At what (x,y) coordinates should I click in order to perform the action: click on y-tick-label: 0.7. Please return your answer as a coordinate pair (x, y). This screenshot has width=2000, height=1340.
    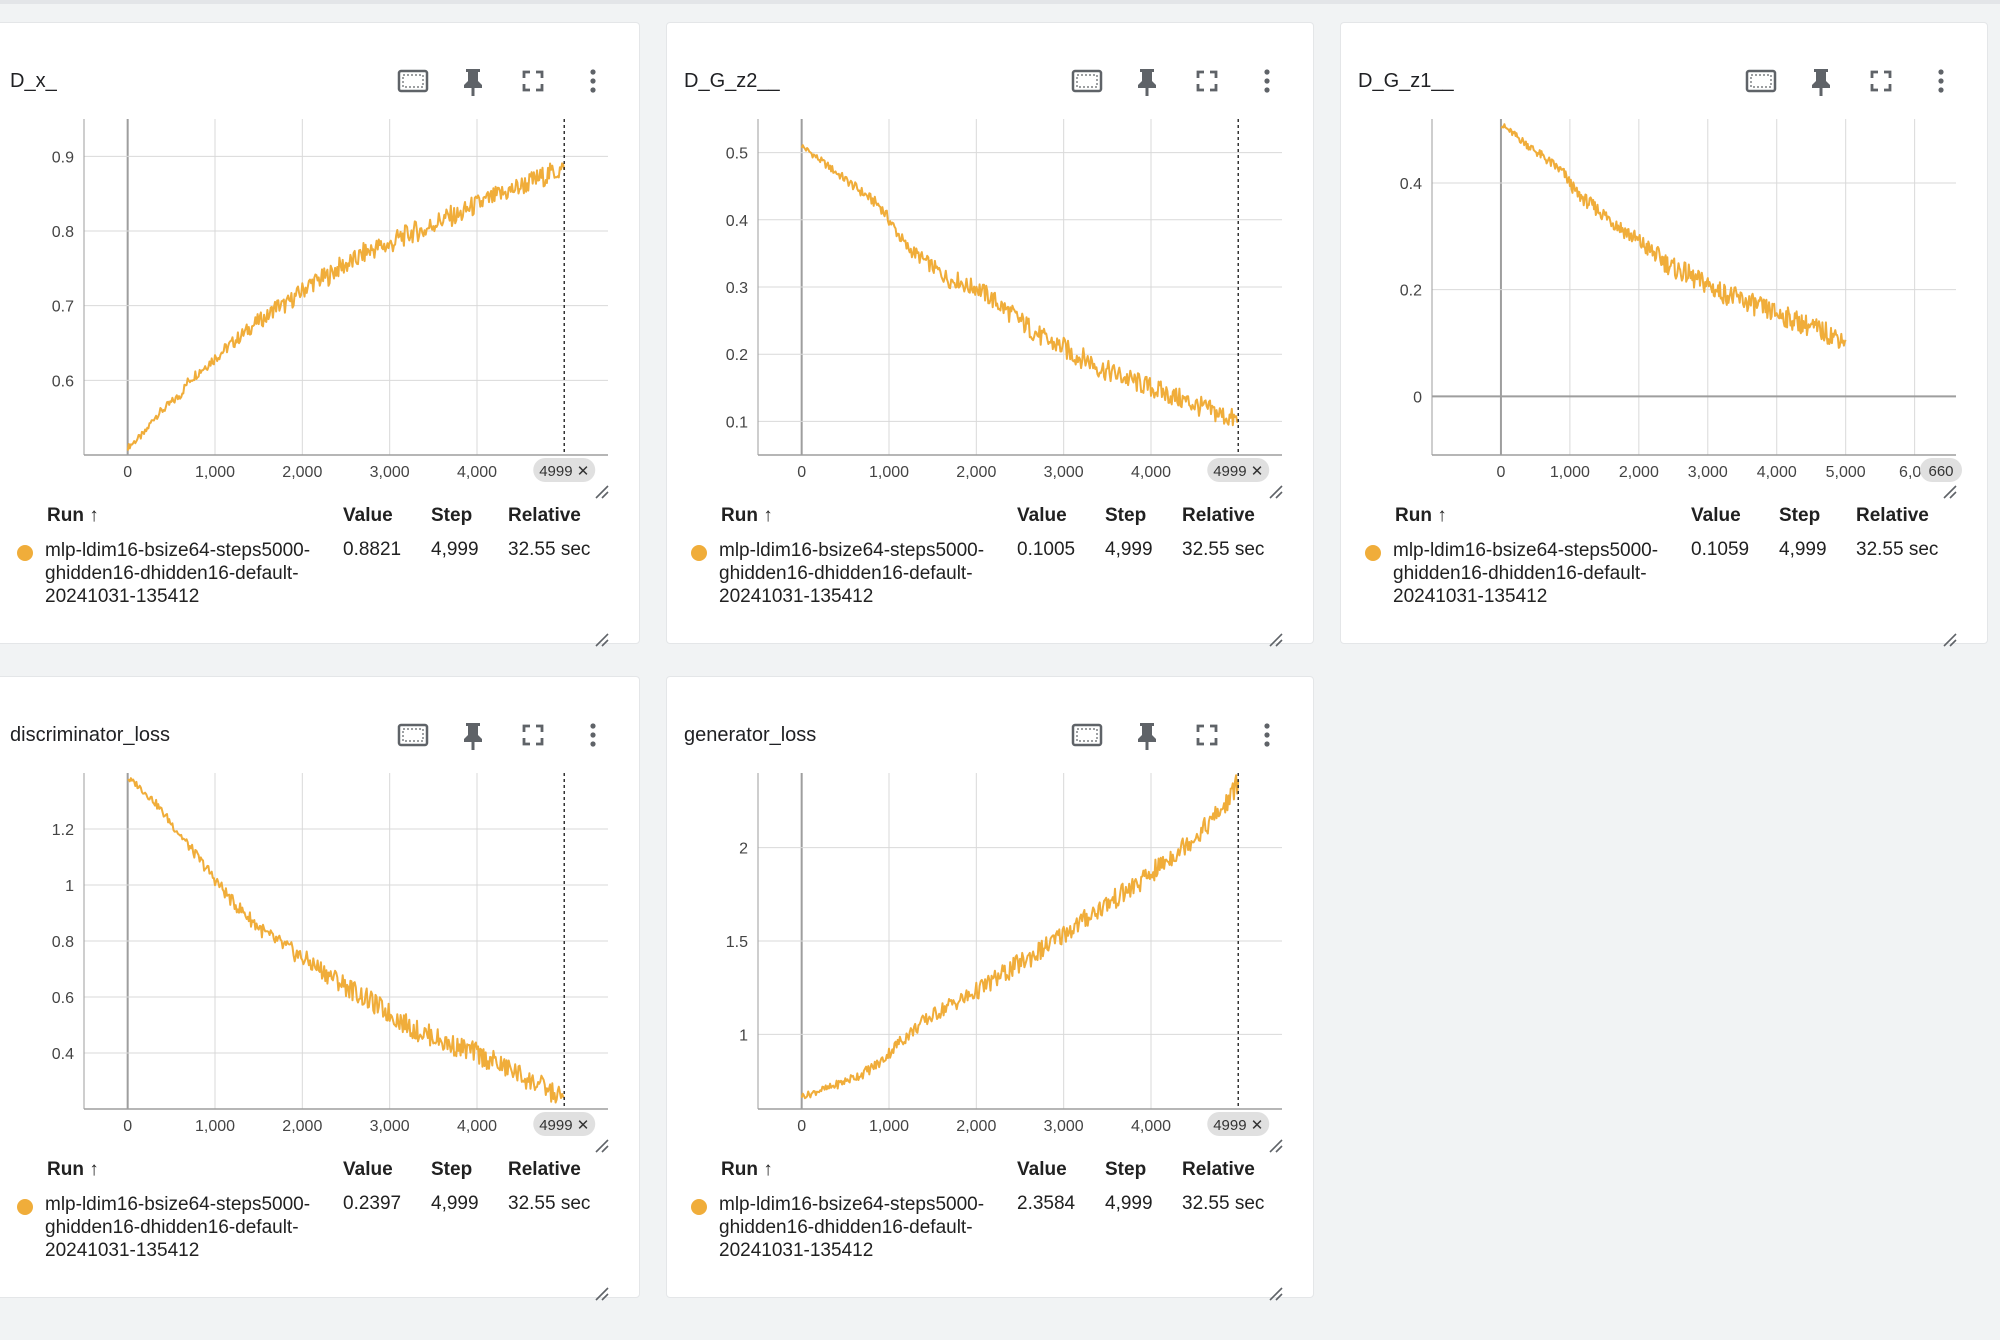
    Looking at the image, I should click on (63, 307).